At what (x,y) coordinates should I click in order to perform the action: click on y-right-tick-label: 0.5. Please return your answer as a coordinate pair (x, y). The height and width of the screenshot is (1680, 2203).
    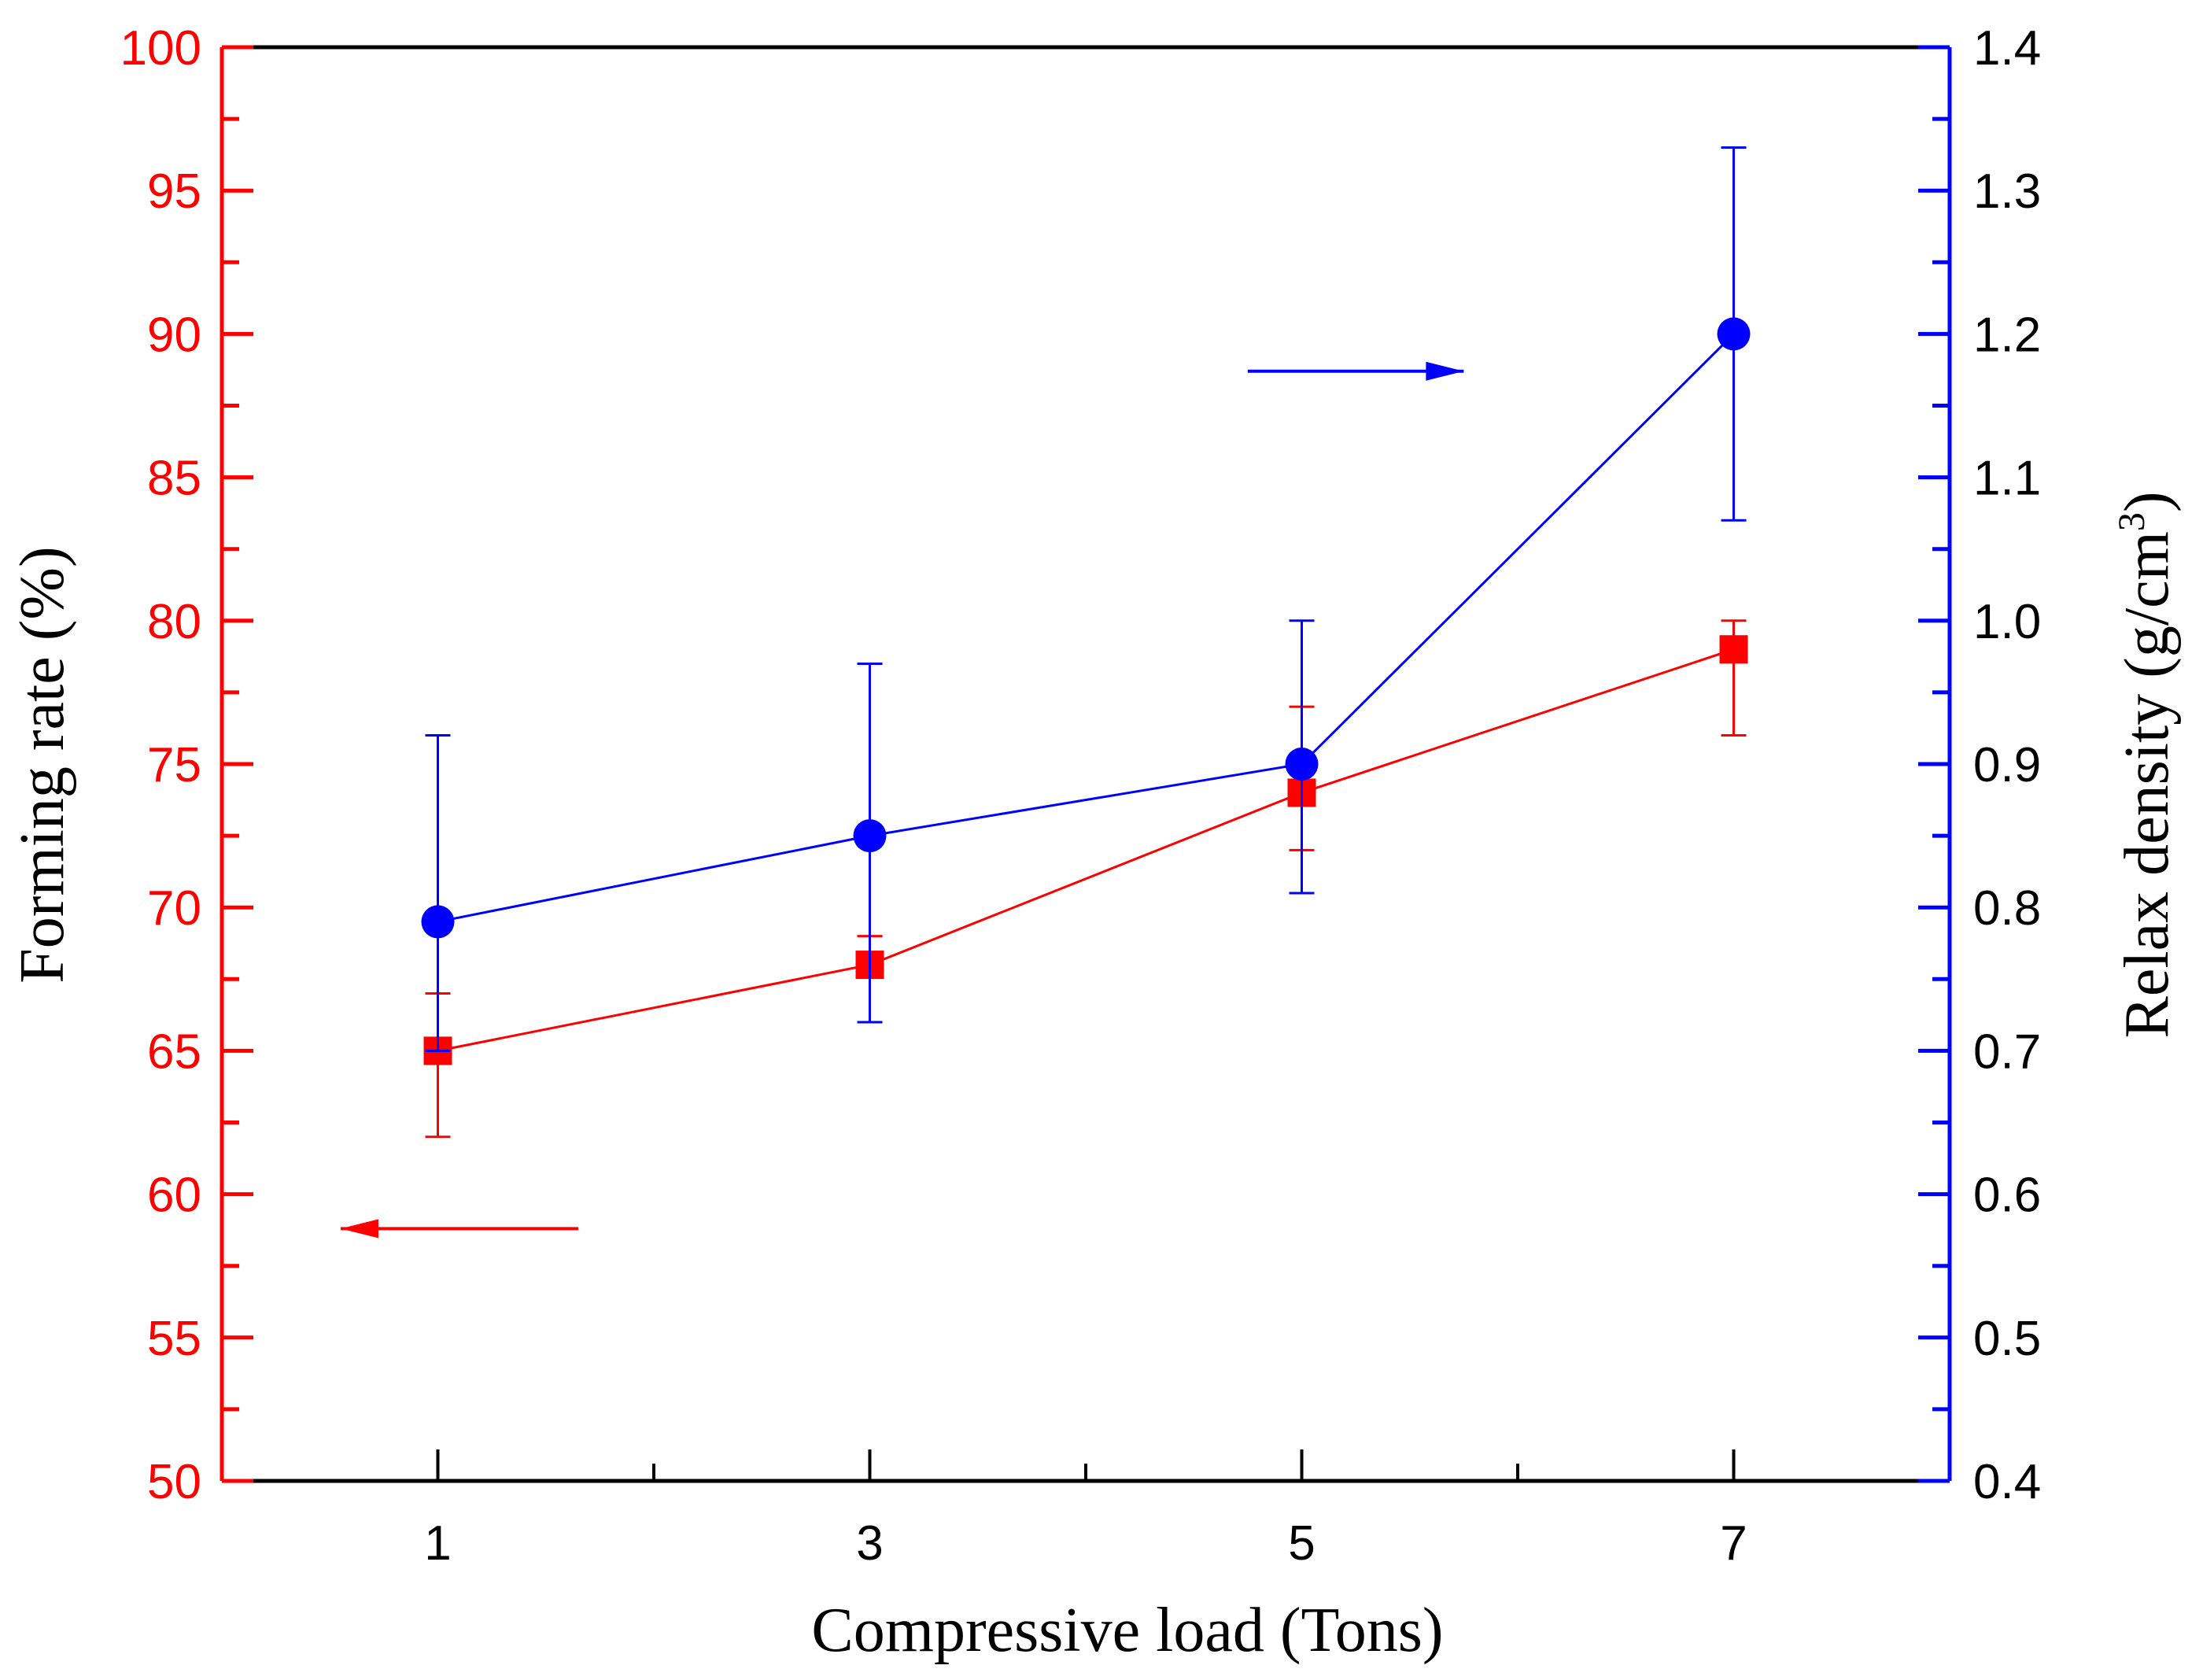
    Looking at the image, I should click on (2007, 1339).